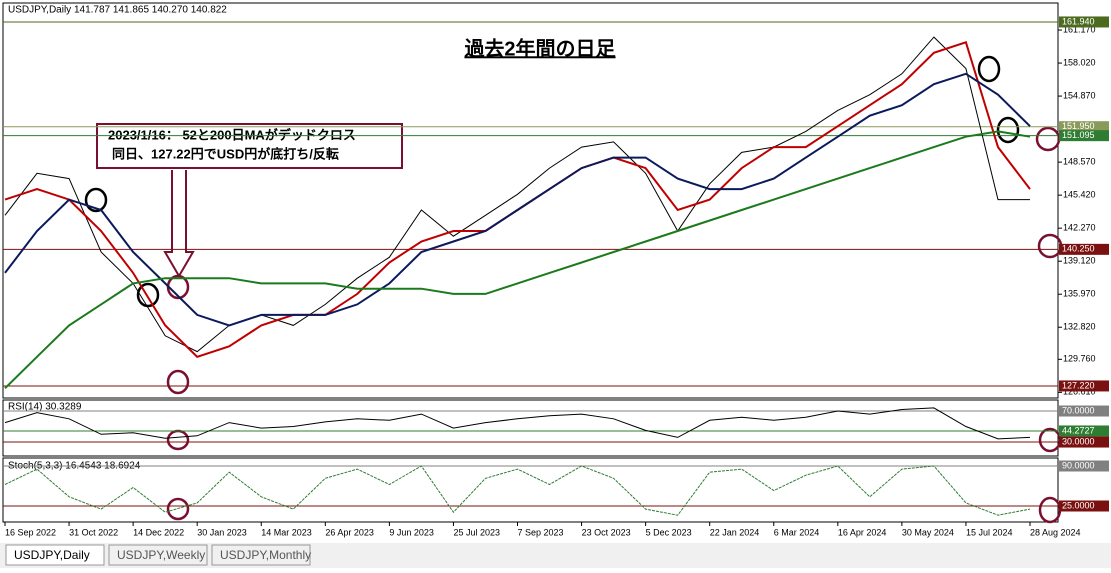  What do you see at coordinates (1078, 410) in the screenshot?
I see `level-label: 70.0000` at bounding box center [1078, 410].